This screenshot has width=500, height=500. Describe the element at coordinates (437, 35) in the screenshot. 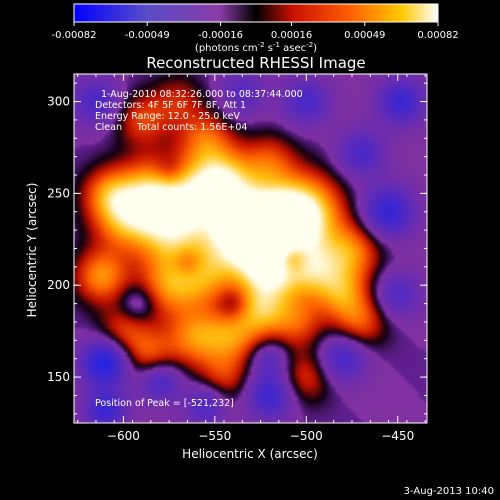

I see `colorbar-tick-label: 0.00082` at that location.